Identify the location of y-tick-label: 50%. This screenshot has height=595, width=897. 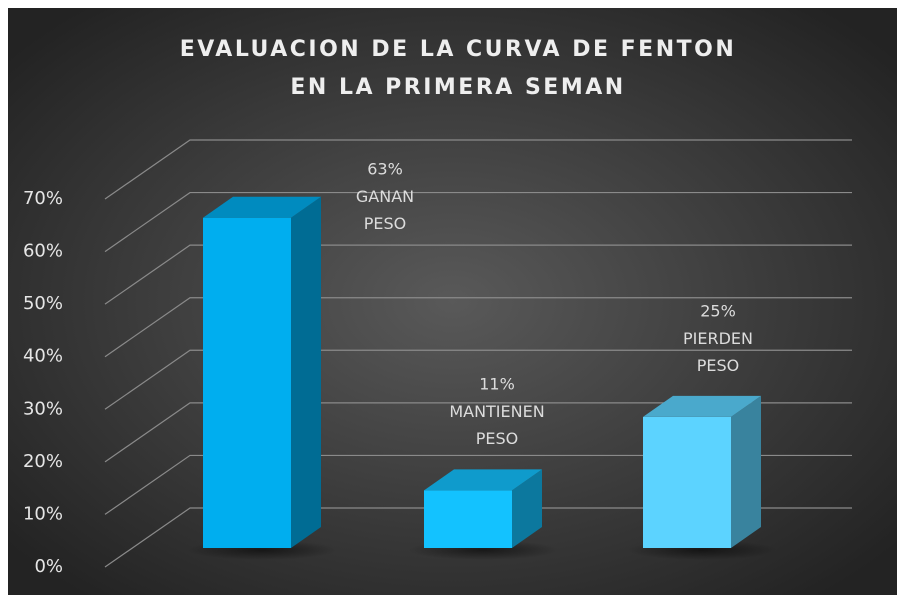
(43, 303).